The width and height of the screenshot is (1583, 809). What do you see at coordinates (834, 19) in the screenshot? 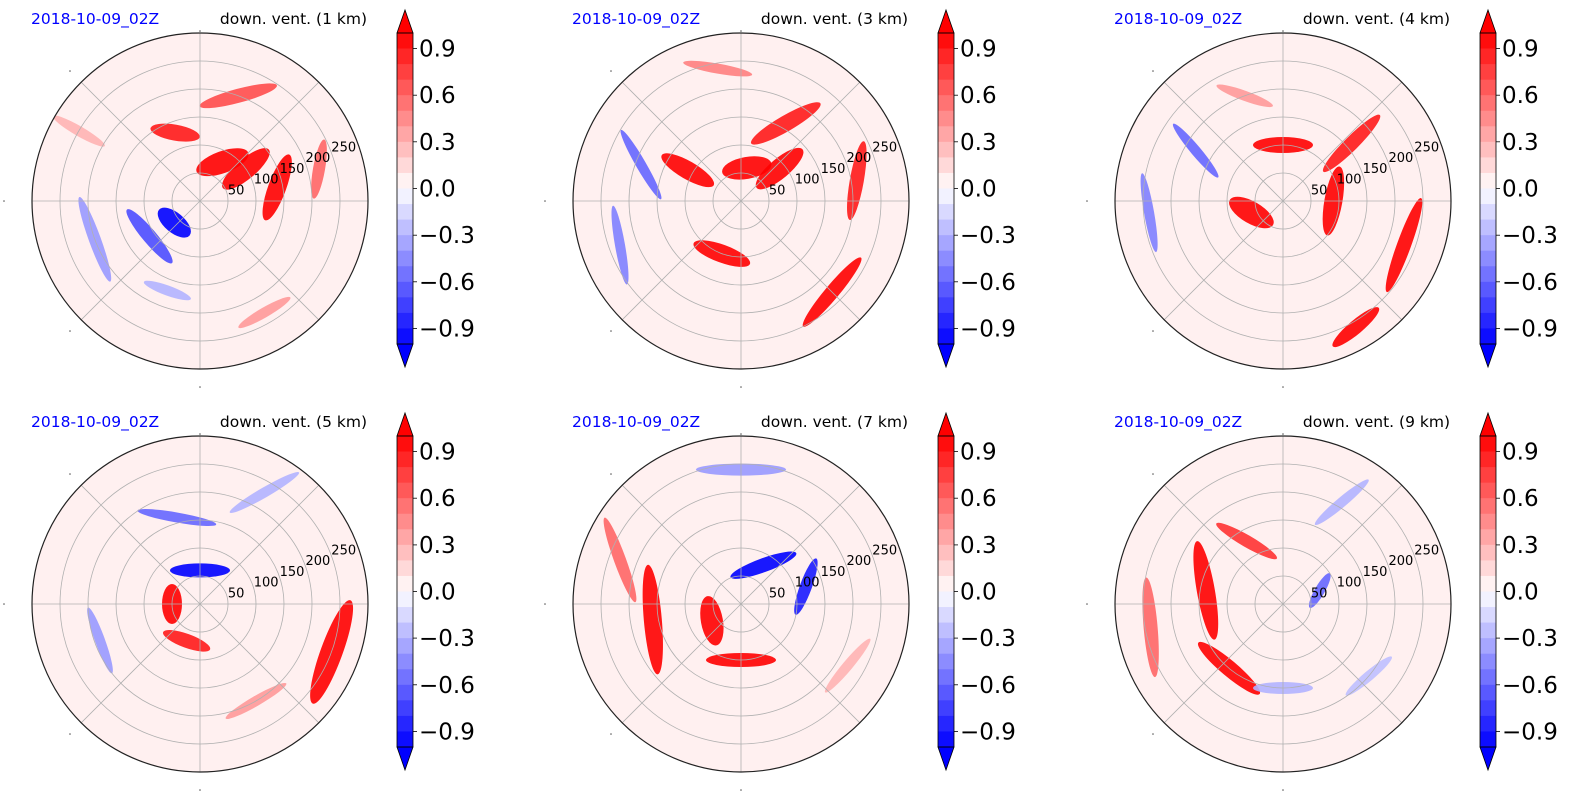
I see `panel-title: down. vent. (3 km)` at bounding box center [834, 19].